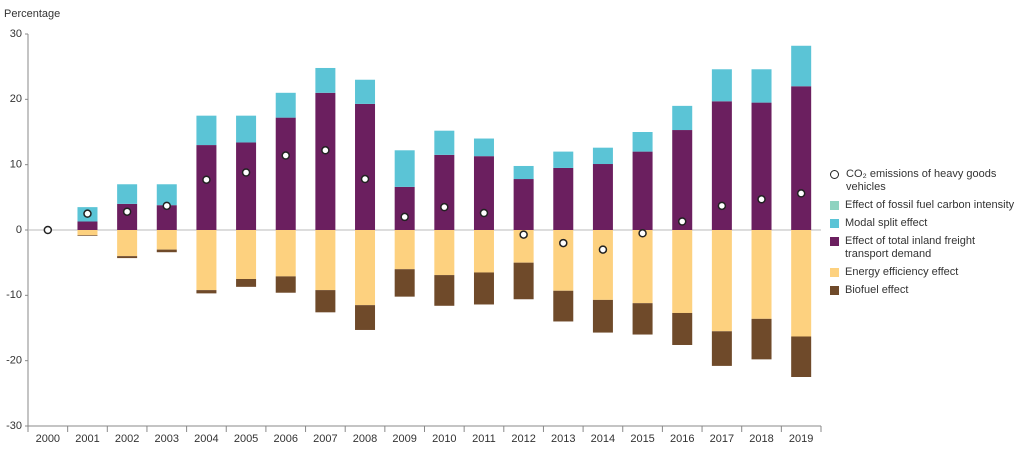 The width and height of the screenshot is (1024, 450). Describe the element at coordinates (14, 426) in the screenshot. I see `y-tick-label: -30` at that location.